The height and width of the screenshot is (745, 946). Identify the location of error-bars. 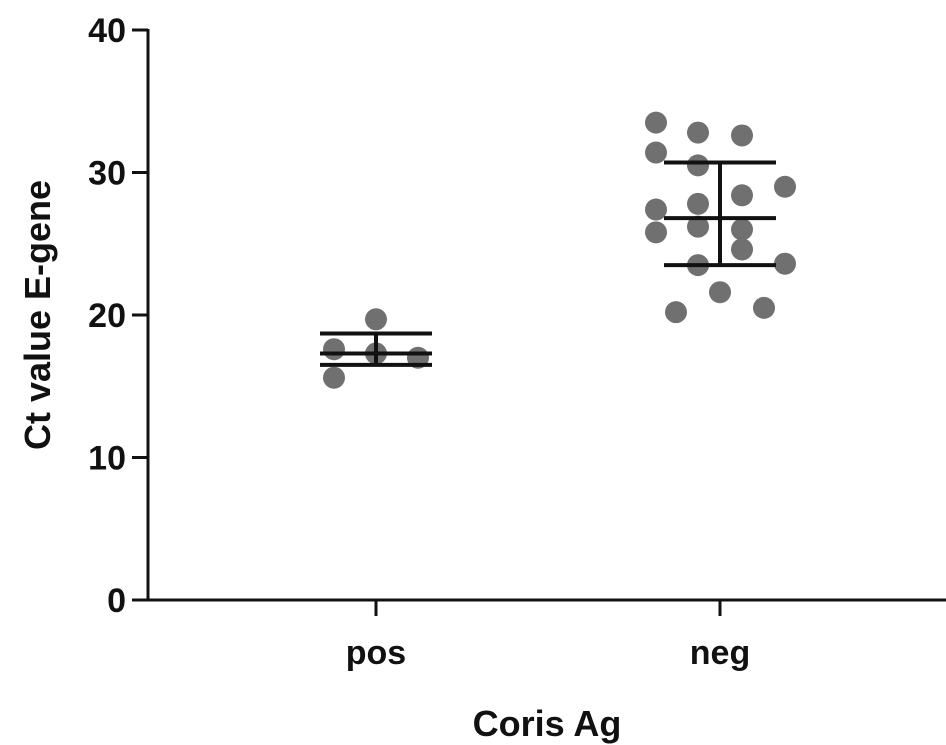
(548, 263).